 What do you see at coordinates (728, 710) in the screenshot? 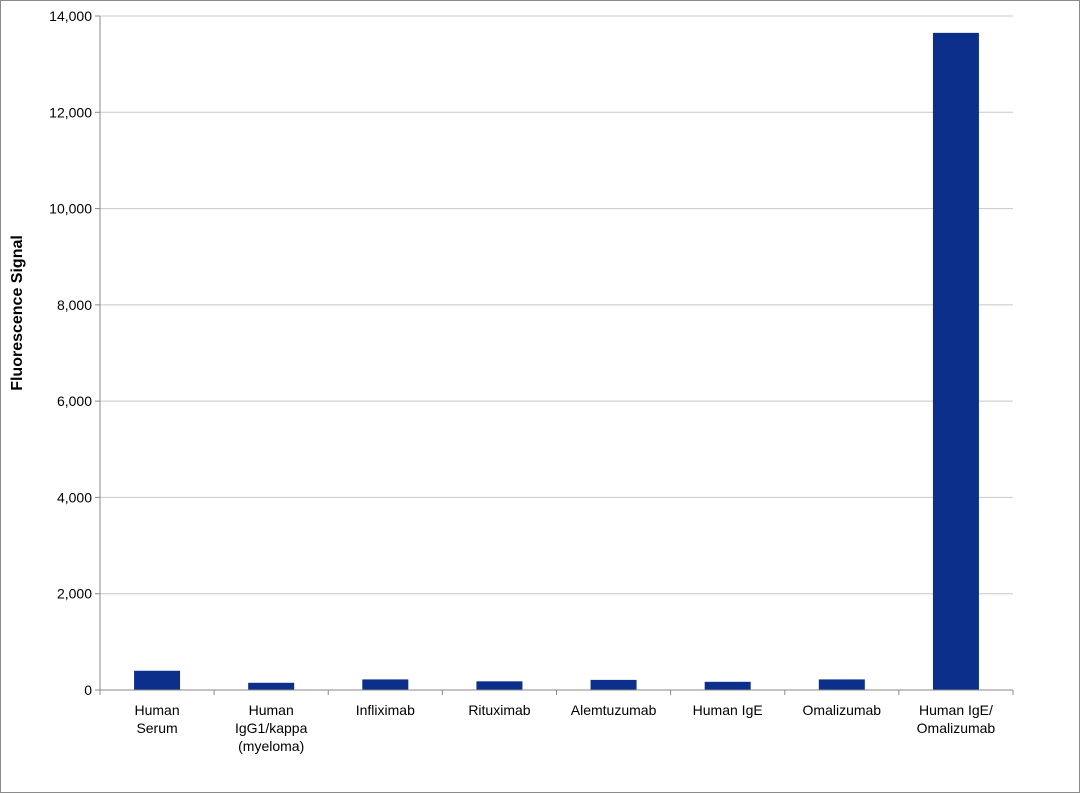
I see `x-tick-label: Human IgE` at bounding box center [728, 710].